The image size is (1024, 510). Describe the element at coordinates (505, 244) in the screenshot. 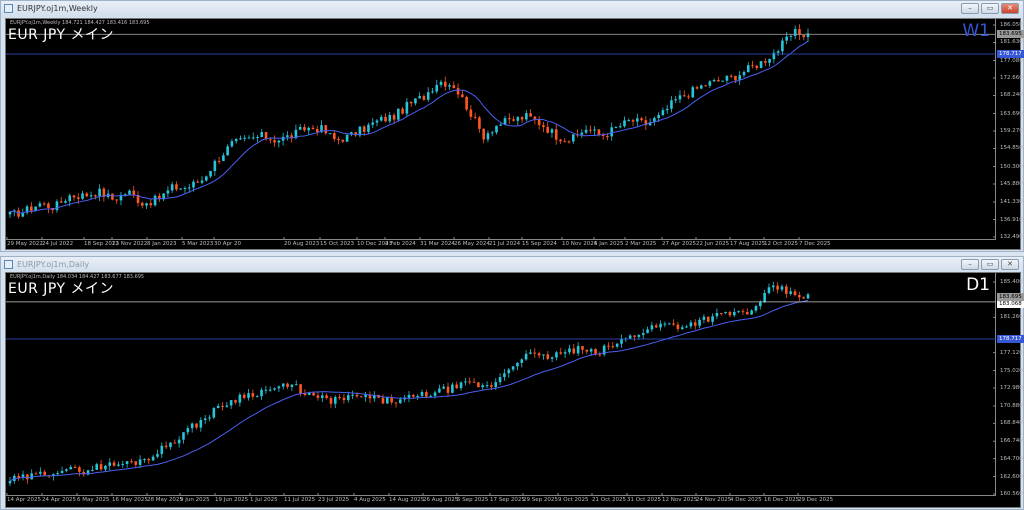

I see `time-axis-label: 21 Jul 2024` at that location.